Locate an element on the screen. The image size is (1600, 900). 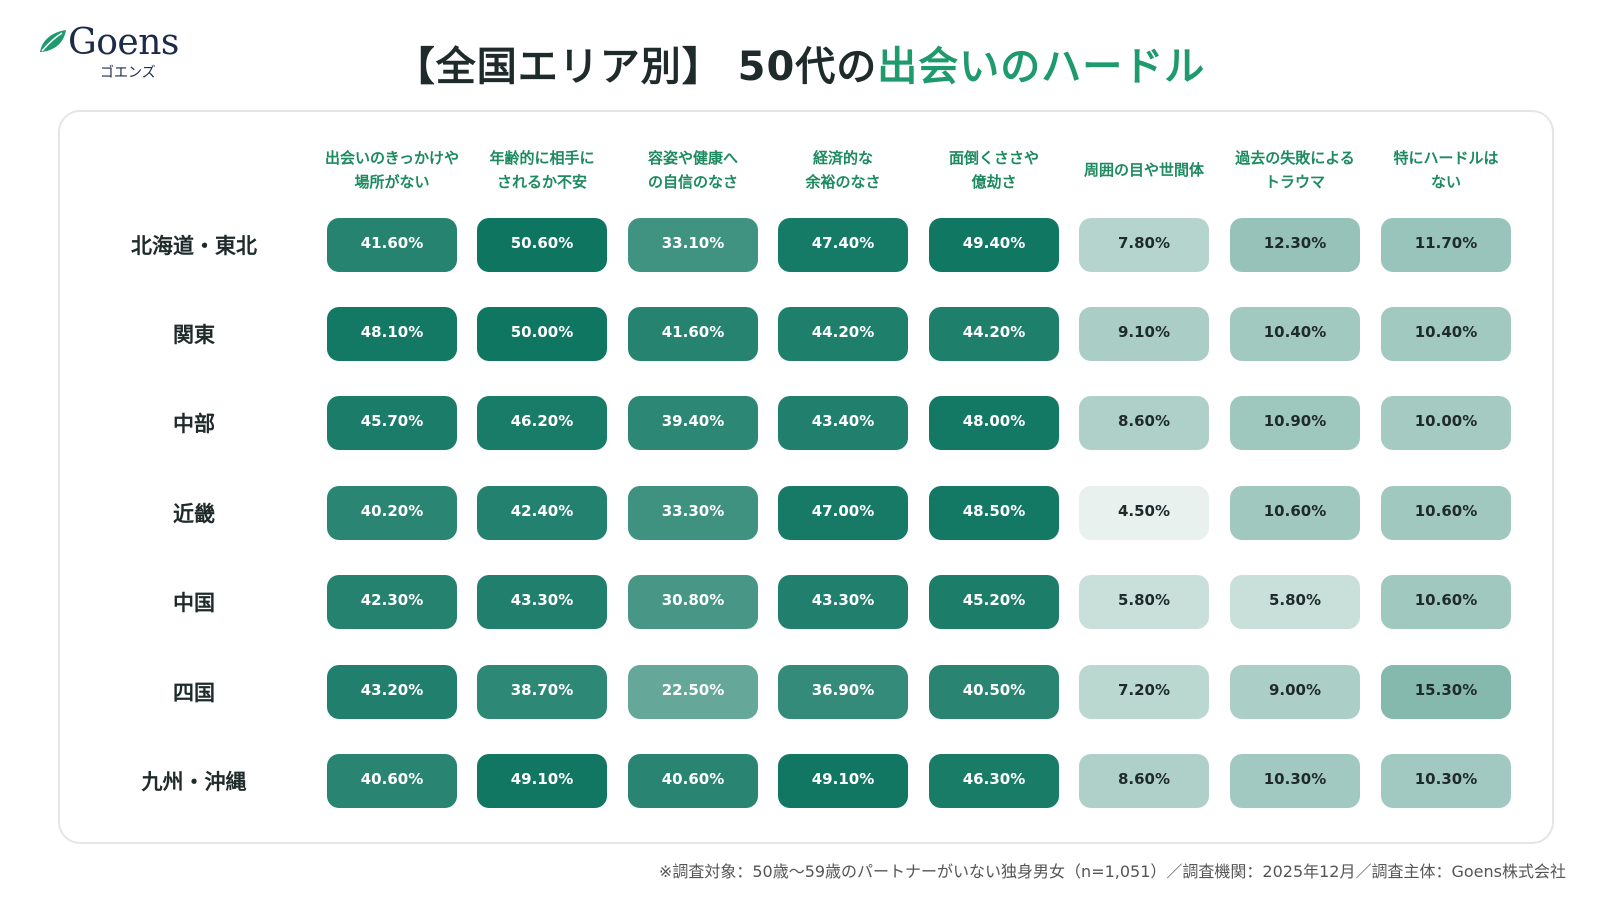
heatmap-cell: 50.00% is located at coordinates (542, 334).